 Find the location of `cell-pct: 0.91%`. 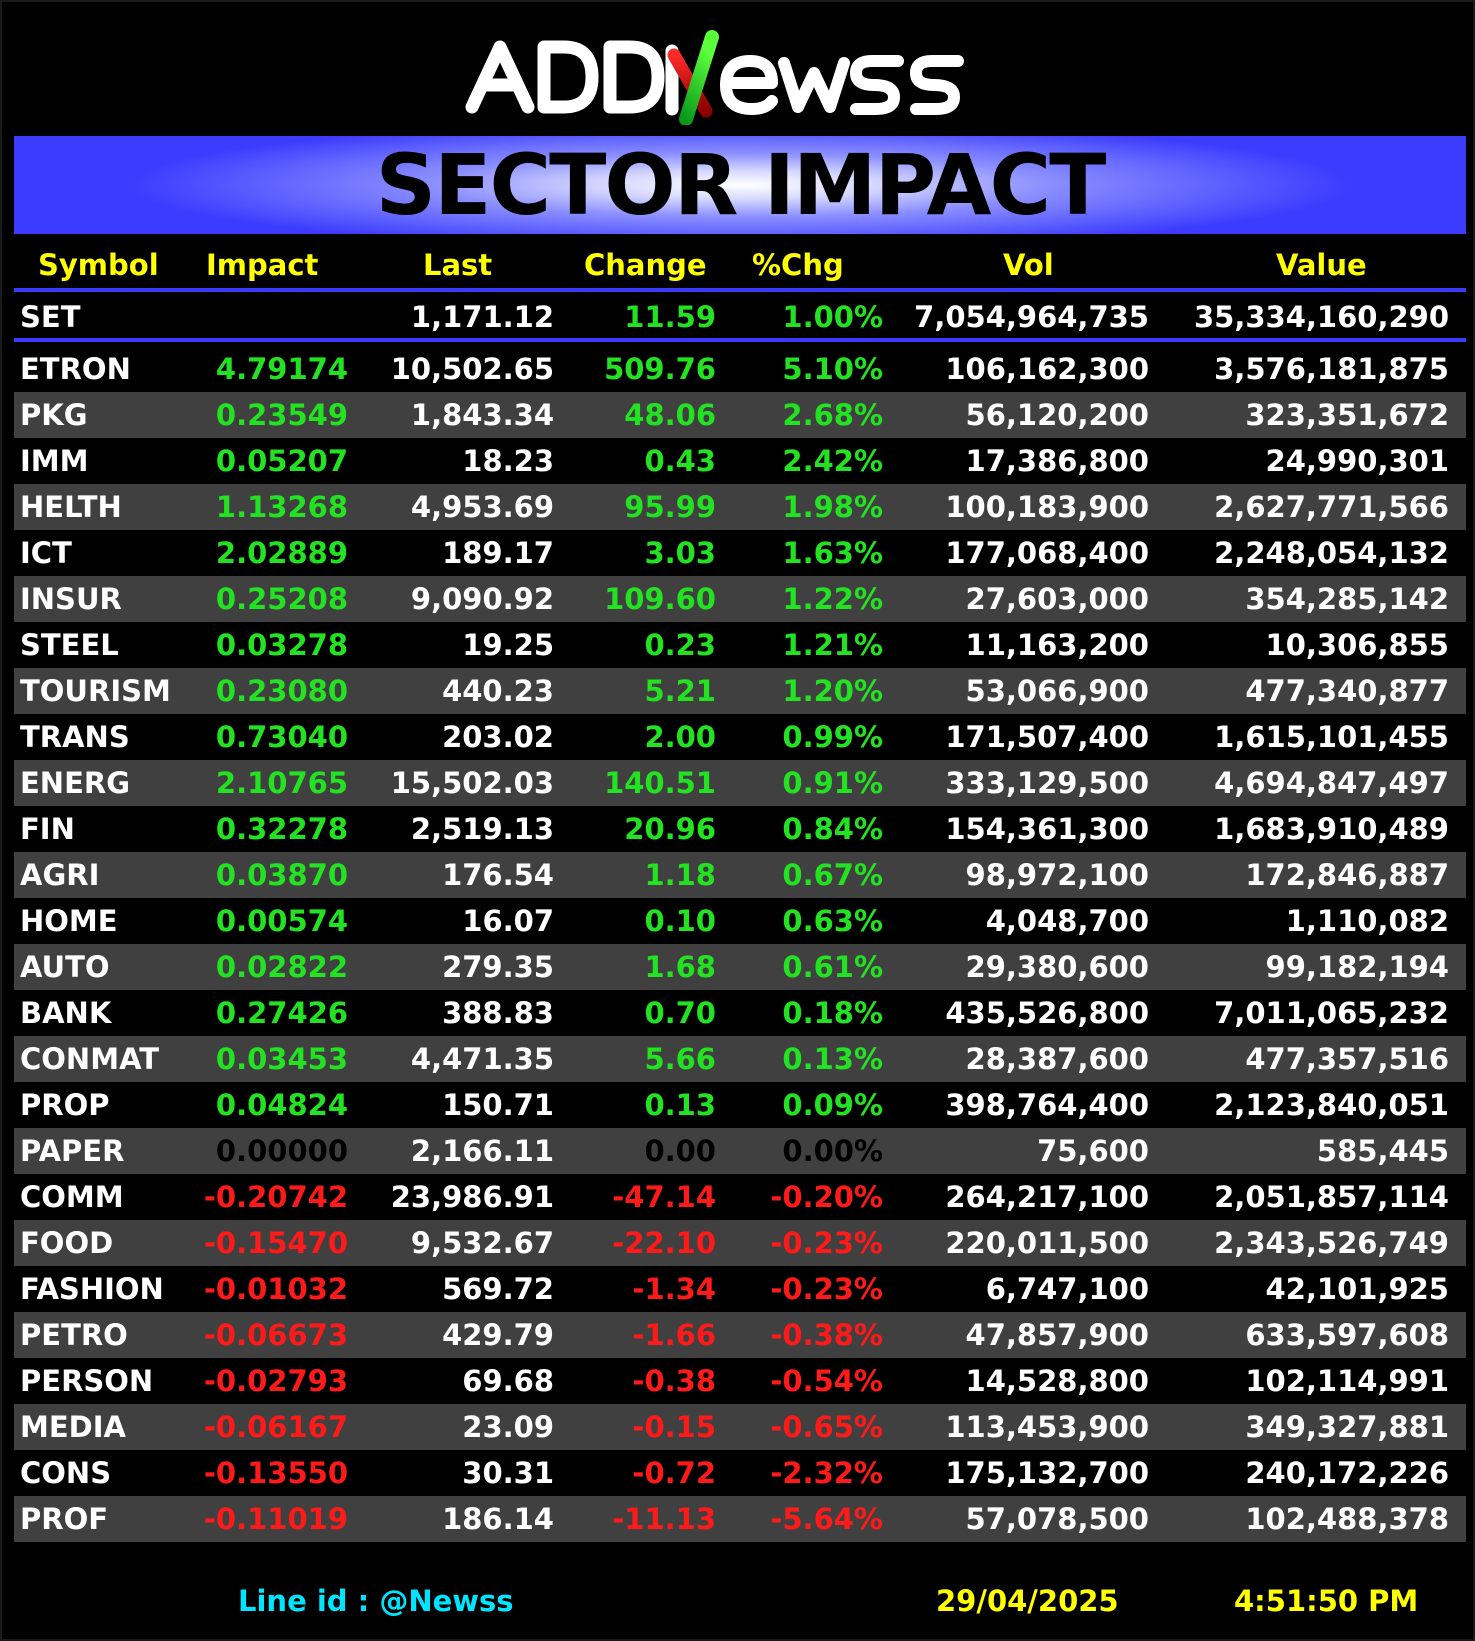

cell-pct: 0.91% is located at coordinates (832, 783).